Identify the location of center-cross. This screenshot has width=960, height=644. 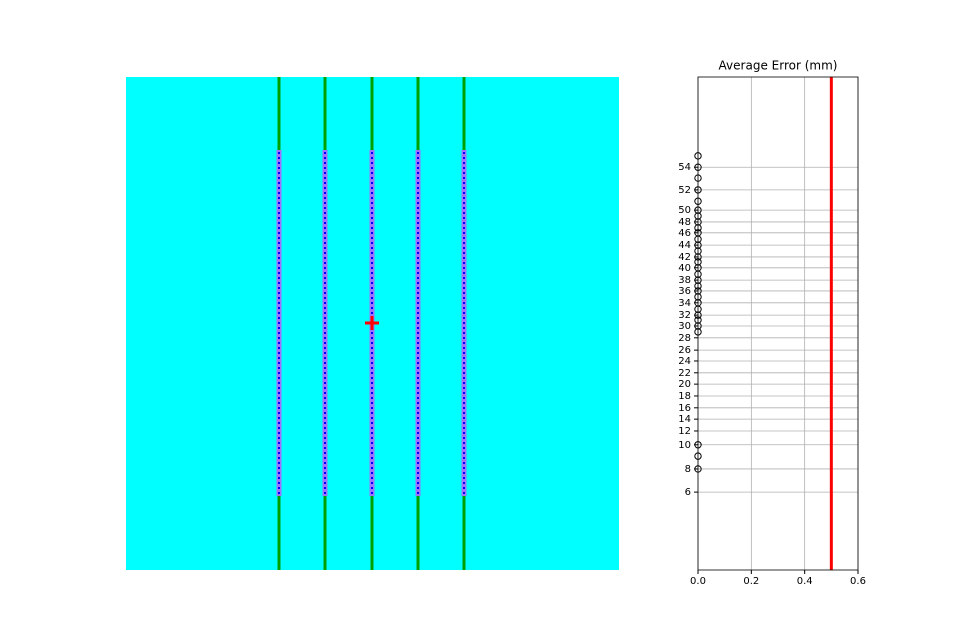
(372, 323).